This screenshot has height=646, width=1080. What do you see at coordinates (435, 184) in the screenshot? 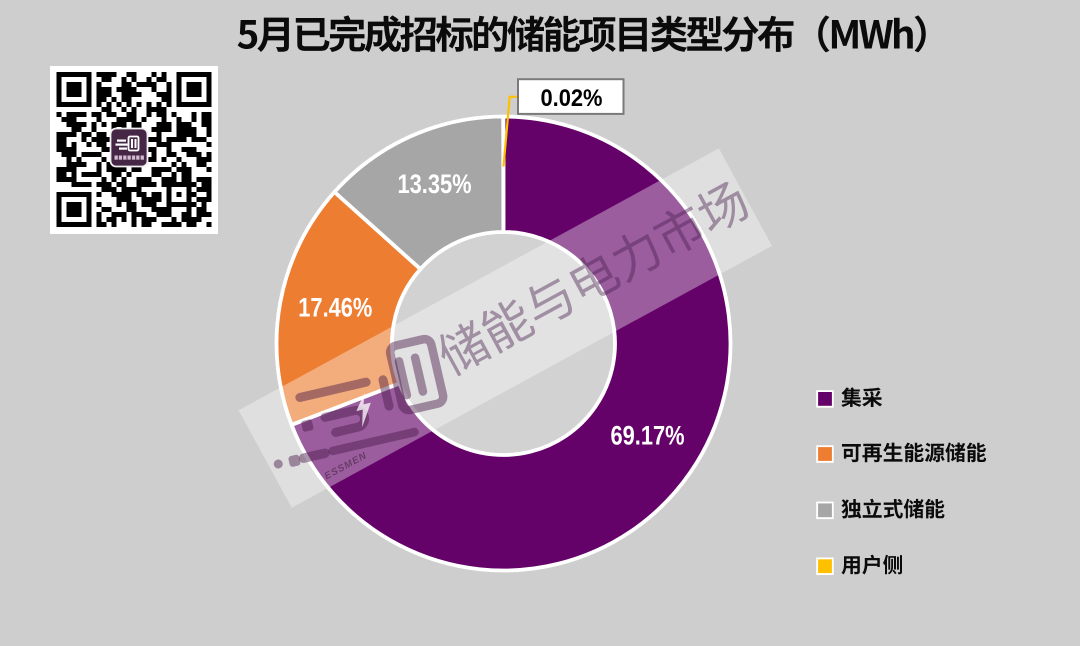
I see `svg-text: 13.35%` at bounding box center [435, 184].